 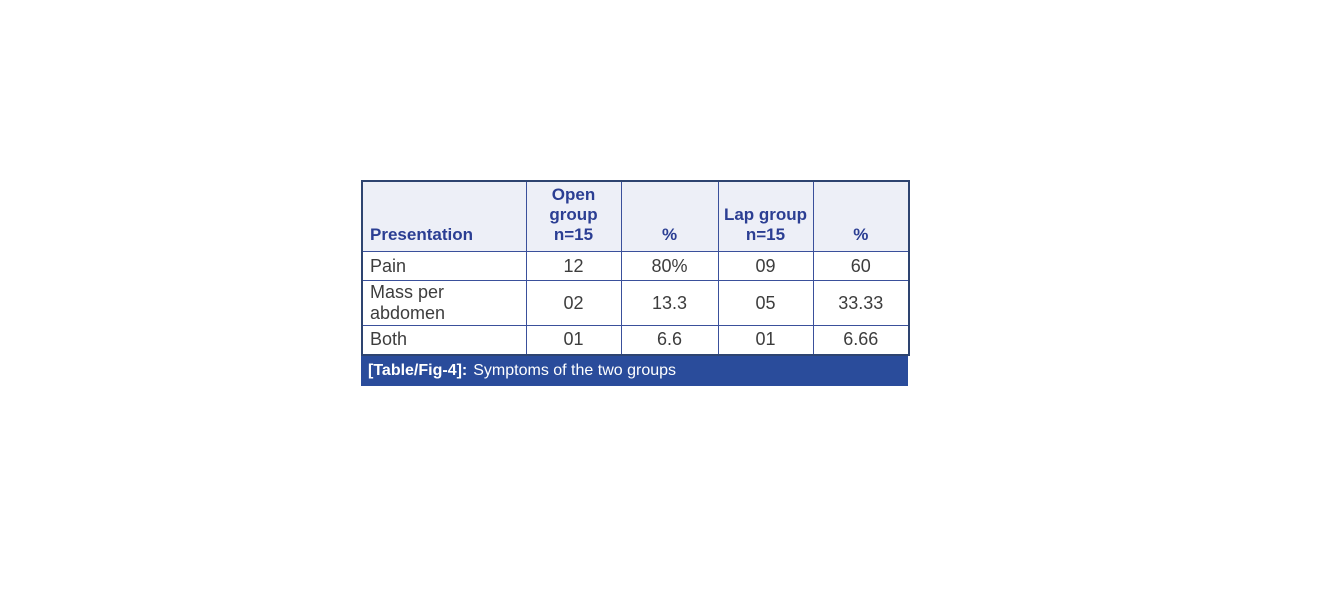 I want to click on table-row: Pain 12 80% 09 60, so click(x=635, y=266).